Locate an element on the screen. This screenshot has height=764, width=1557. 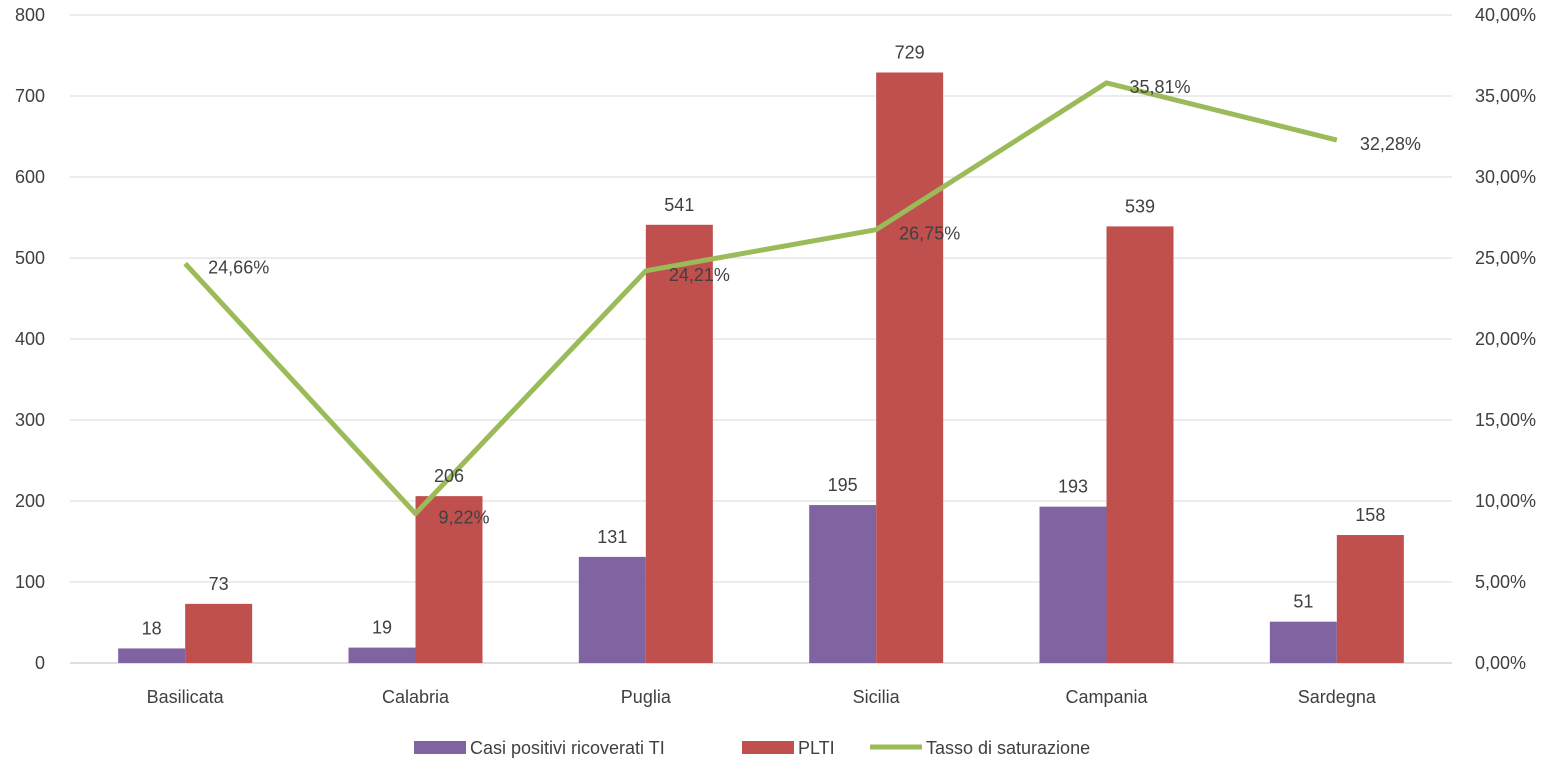
right-tick-label: 35,00% is located at coordinates (1505, 96).